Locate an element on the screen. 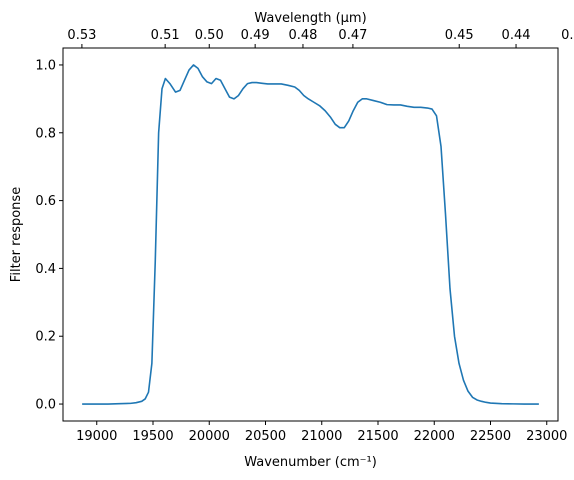  y-tick-label: 0.0 is located at coordinates (45, 405).